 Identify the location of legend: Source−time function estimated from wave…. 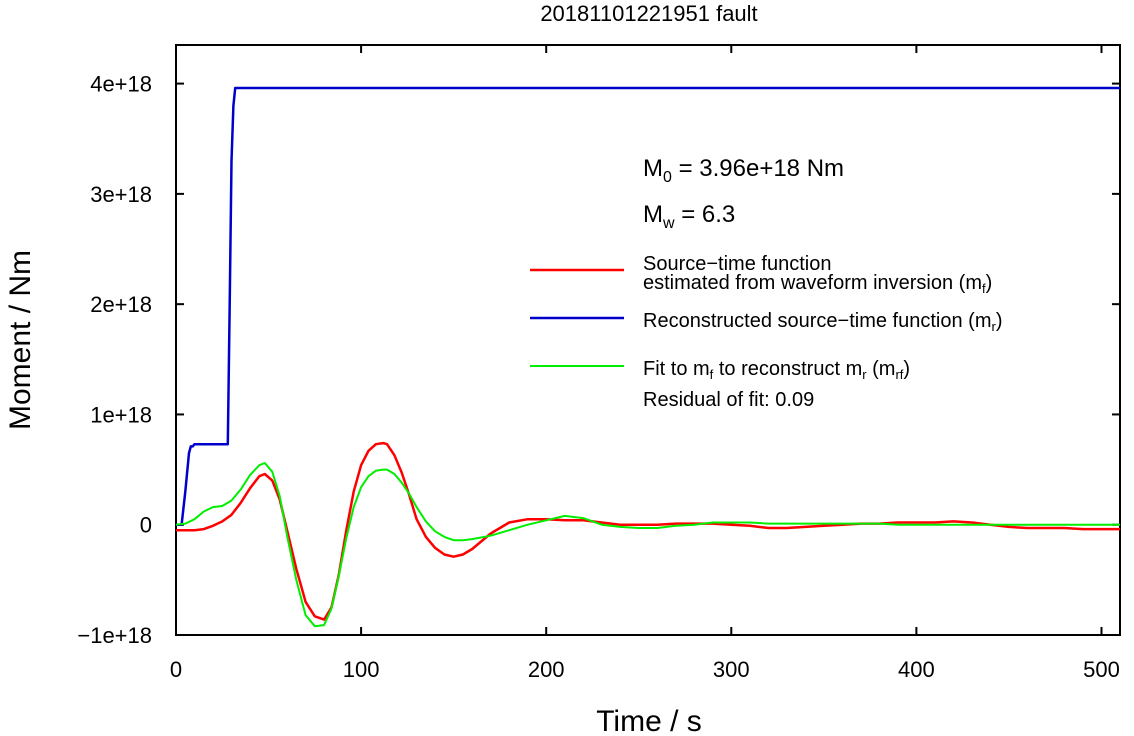
(766, 332).